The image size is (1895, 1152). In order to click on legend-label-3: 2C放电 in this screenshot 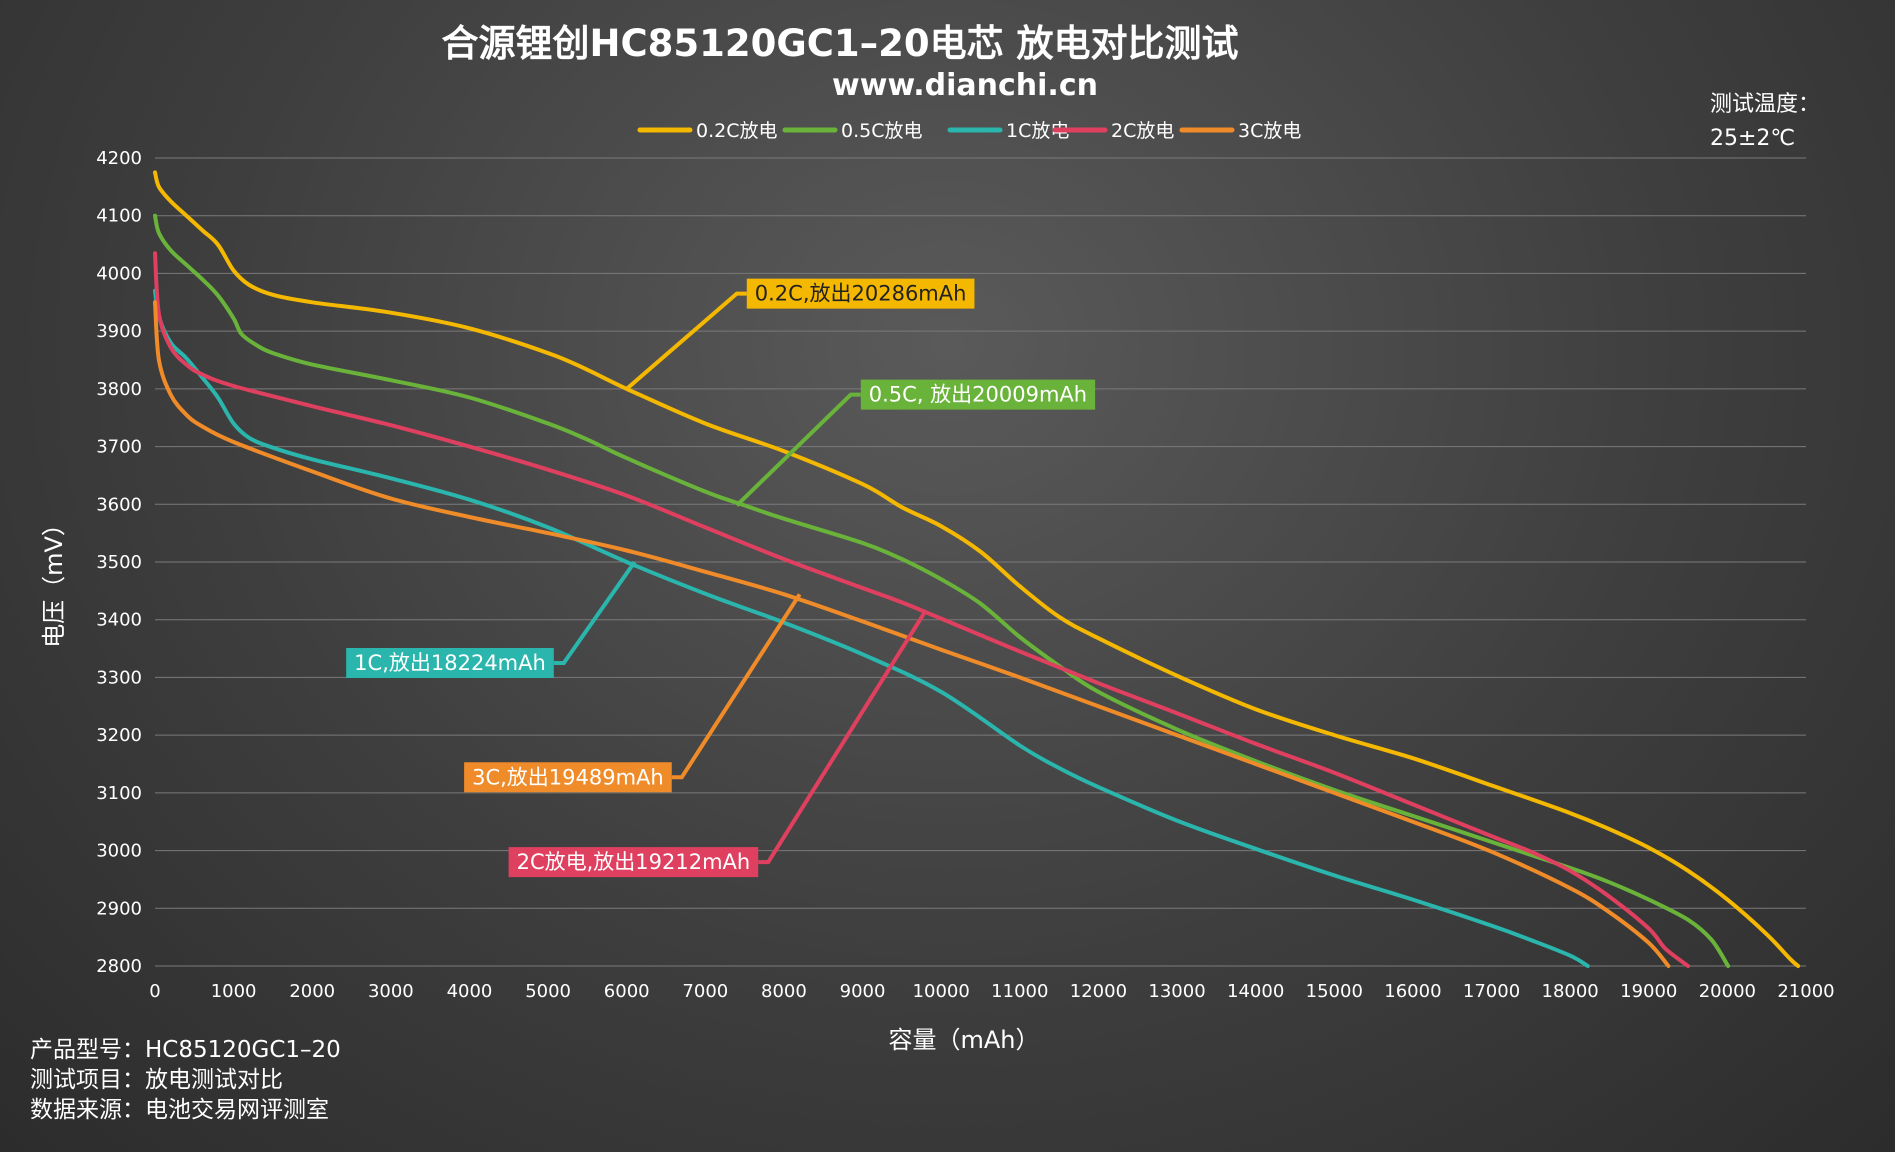, I will do `click(1142, 131)`.